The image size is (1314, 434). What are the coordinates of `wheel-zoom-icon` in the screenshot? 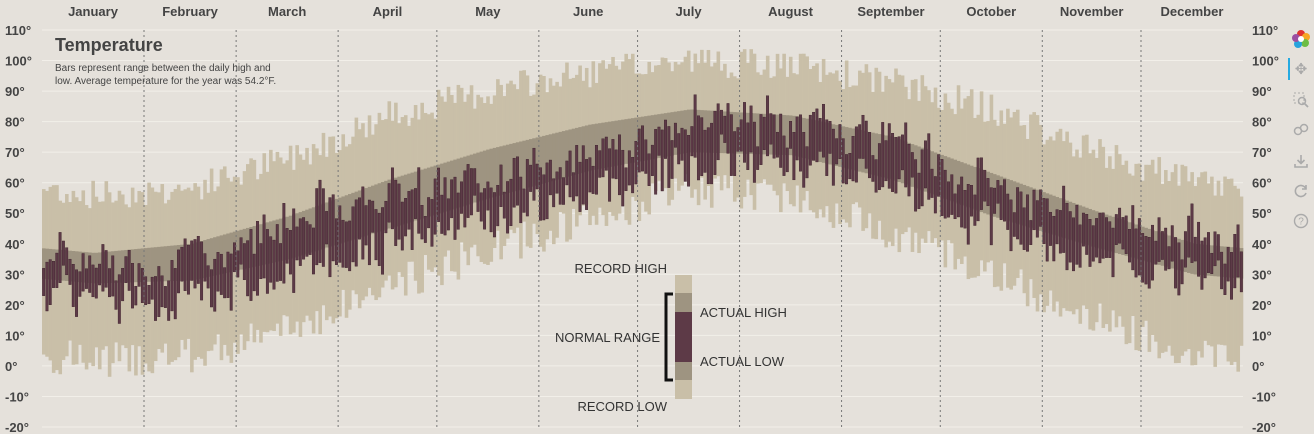 It's located at (1301, 130).